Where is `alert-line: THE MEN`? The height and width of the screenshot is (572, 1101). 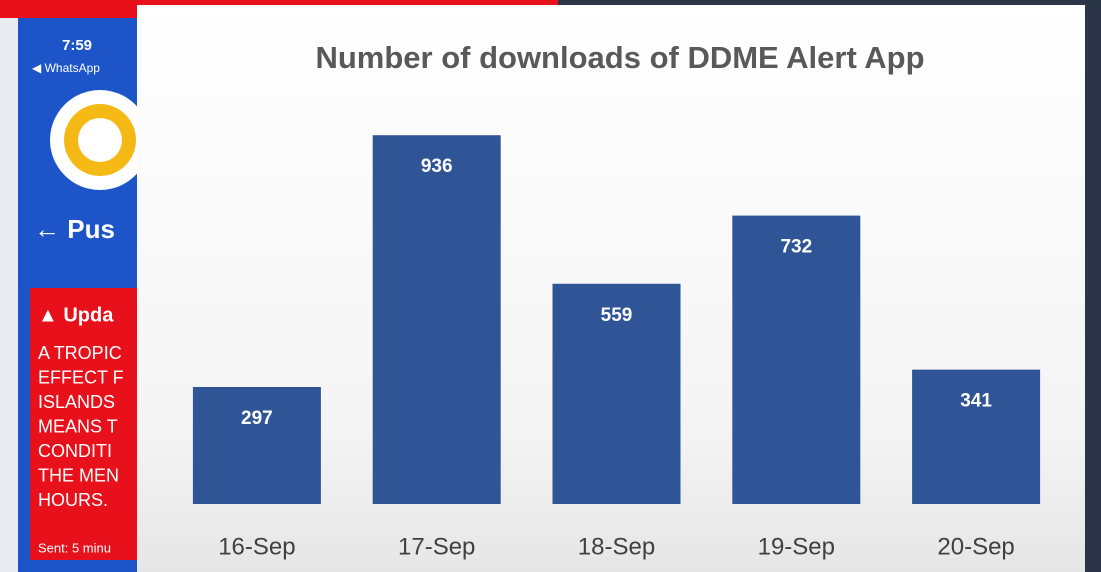 alert-line: THE MEN is located at coordinates (78, 475).